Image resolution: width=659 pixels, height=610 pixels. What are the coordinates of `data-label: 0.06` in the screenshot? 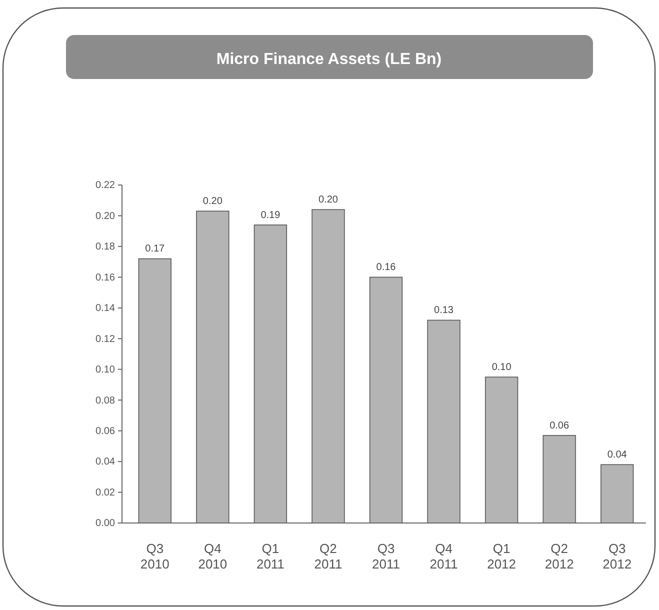 It's located at (560, 426).